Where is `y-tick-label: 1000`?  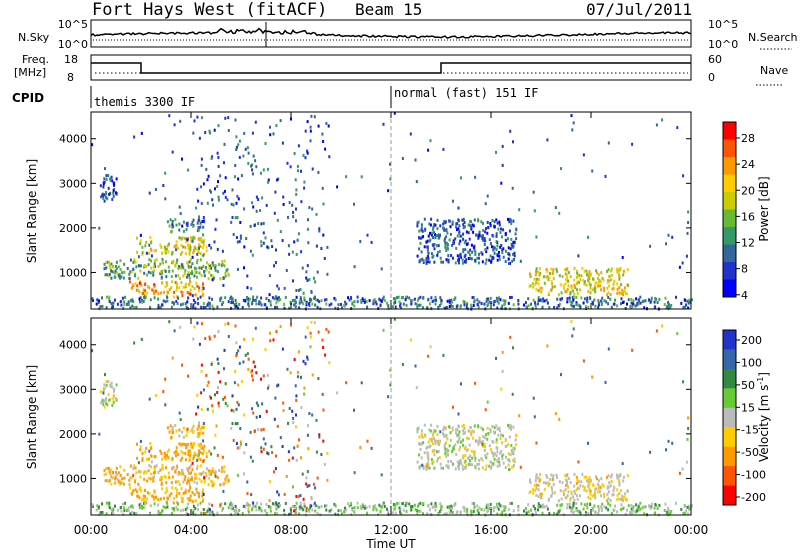 y-tick-label: 1000 is located at coordinates (73, 478).